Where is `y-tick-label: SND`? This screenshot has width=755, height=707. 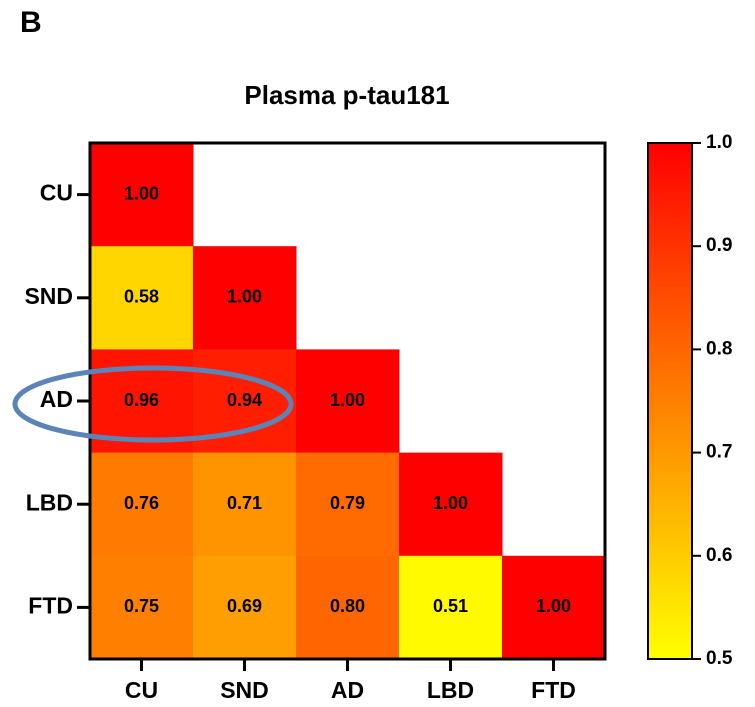
y-tick-label: SND is located at coordinates (48, 296).